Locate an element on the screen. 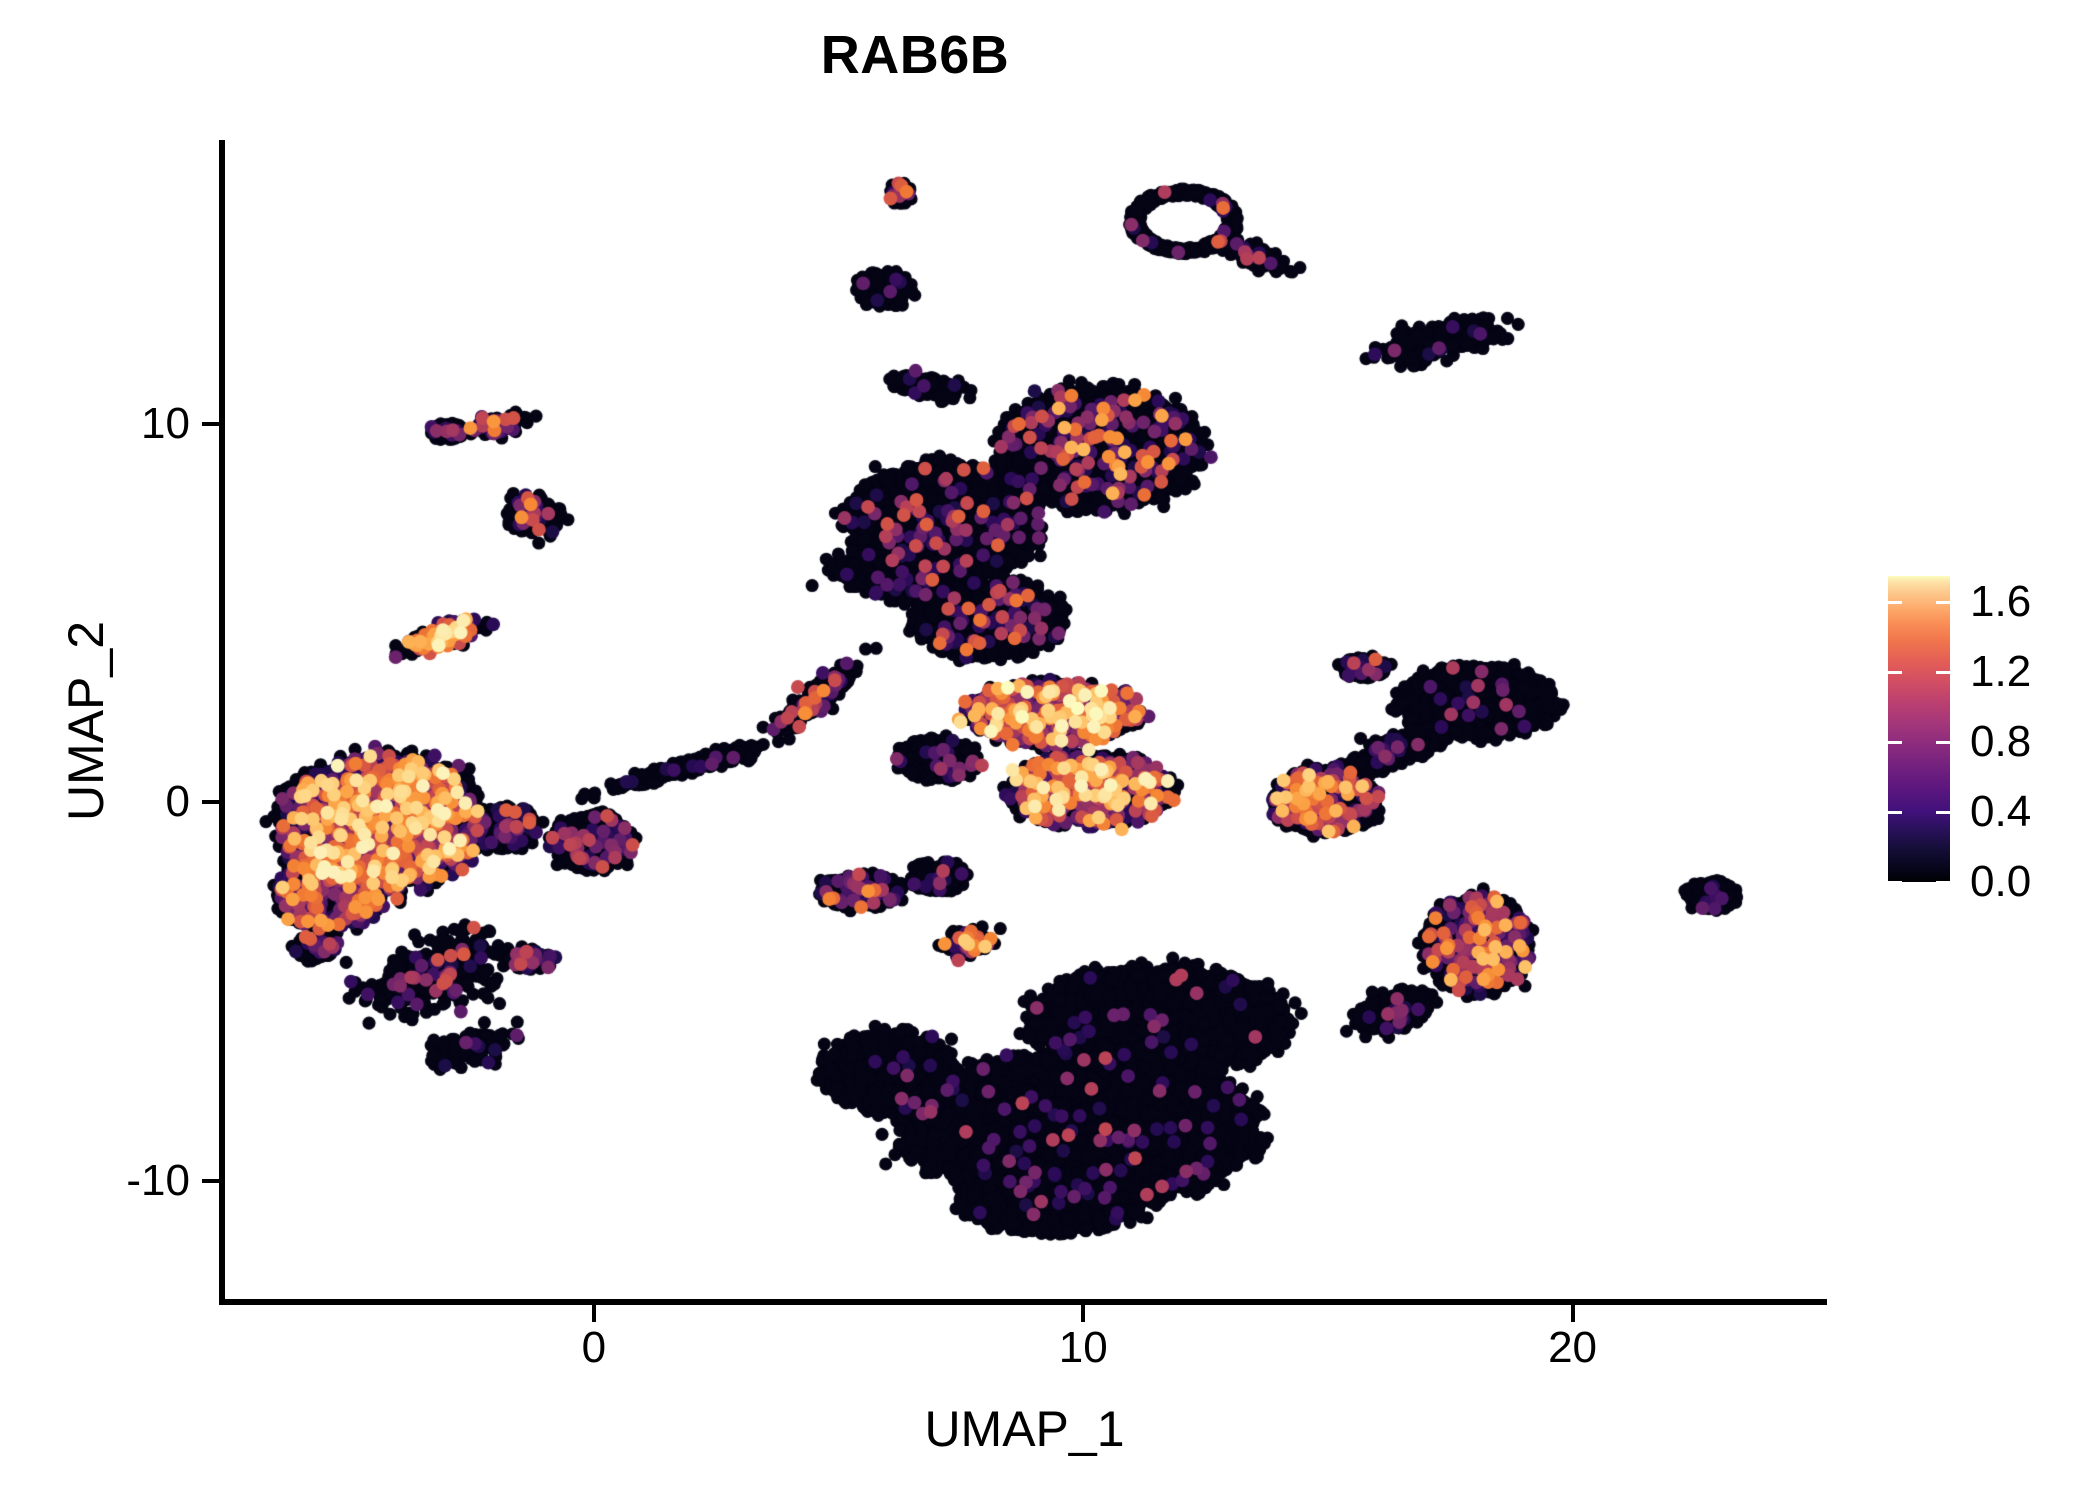  y-tick-label: -10 is located at coordinates (158, 1180).